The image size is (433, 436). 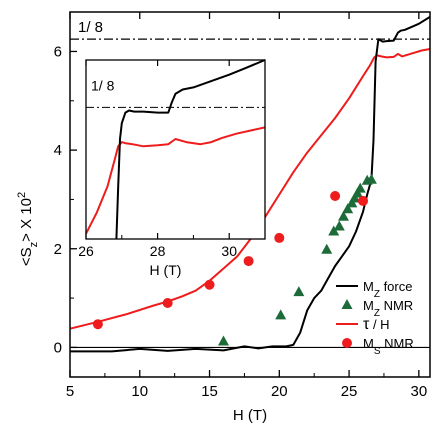 What do you see at coordinates (139, 391) in the screenshot?
I see `x-tick-label: 10` at bounding box center [139, 391].